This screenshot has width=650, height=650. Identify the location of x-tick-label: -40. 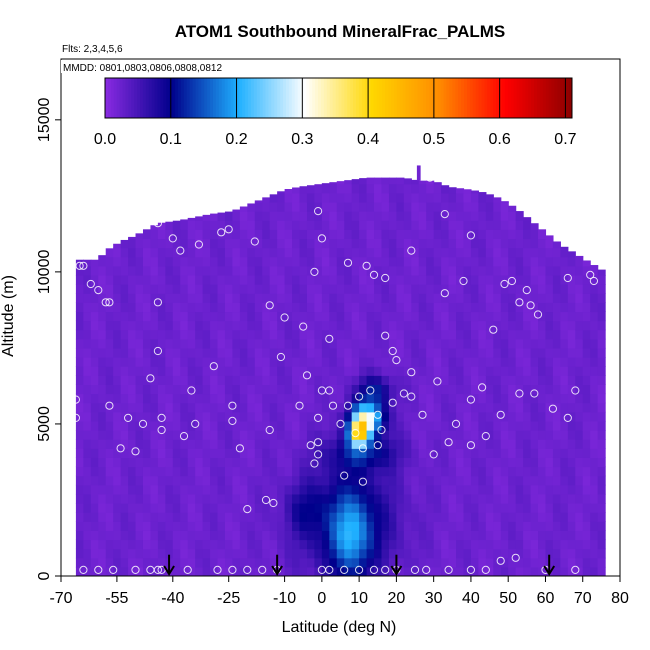
(172, 598).